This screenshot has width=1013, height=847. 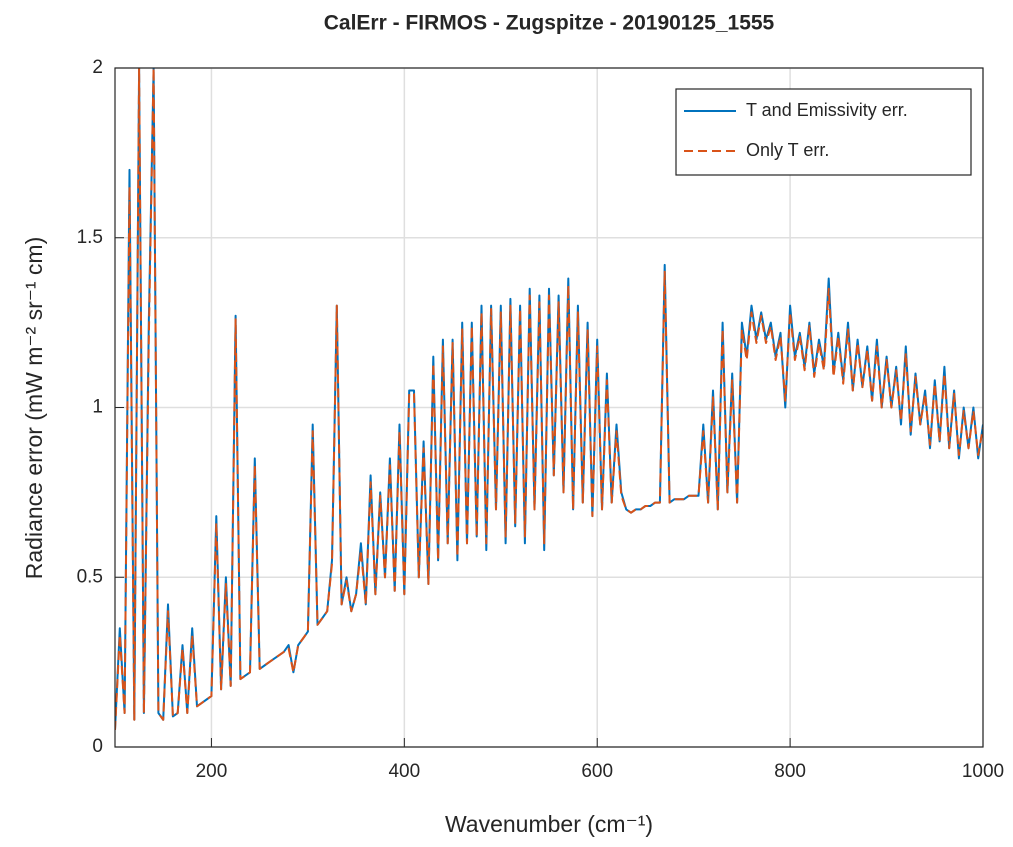 What do you see at coordinates (827, 110) in the screenshot?
I see `legend-label: T and Emissivity err.` at bounding box center [827, 110].